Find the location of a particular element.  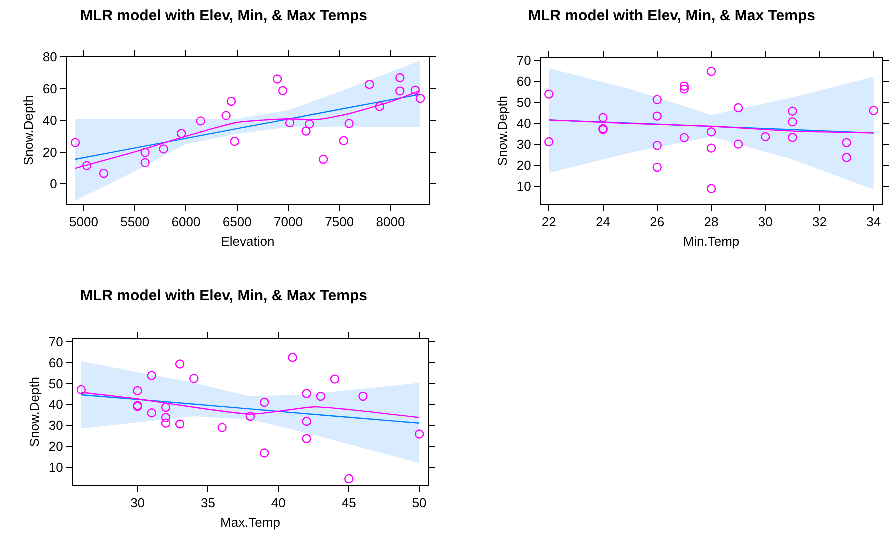

y-tick-label: 80 is located at coordinates (50, 57).